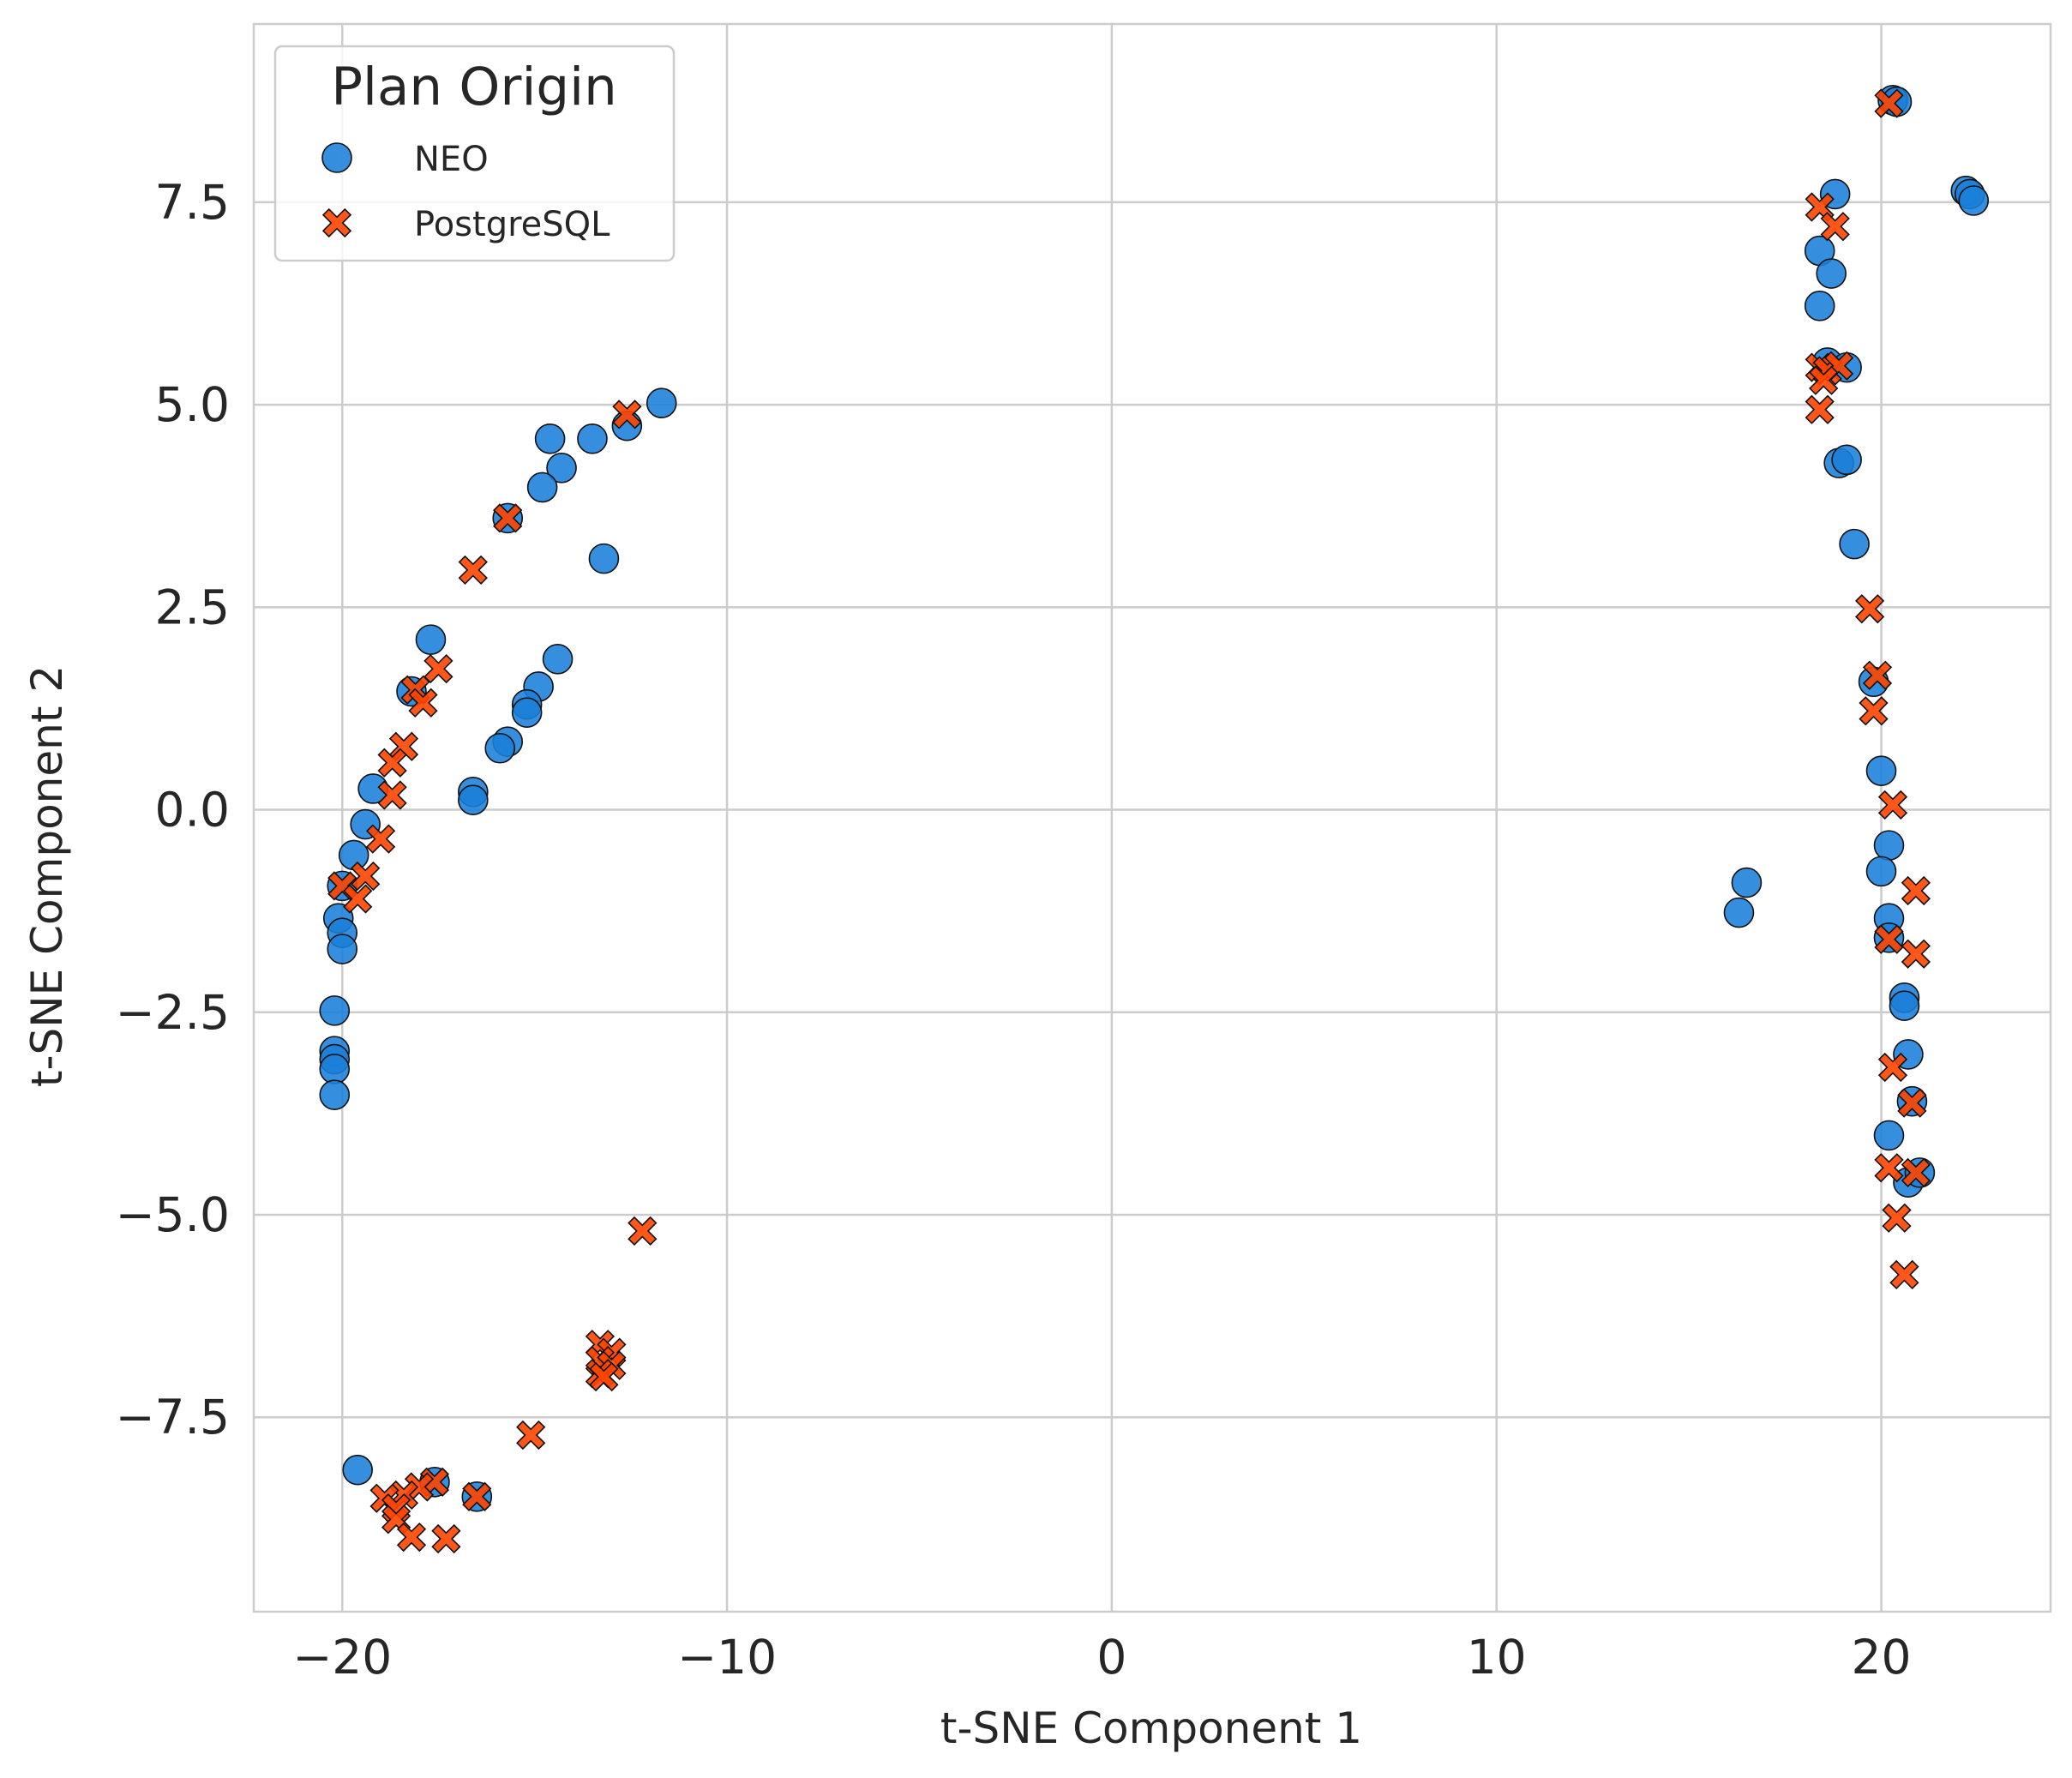  Describe the element at coordinates (512, 224) in the screenshot. I see `legend-label-postgresql: PostgreSQL` at that location.